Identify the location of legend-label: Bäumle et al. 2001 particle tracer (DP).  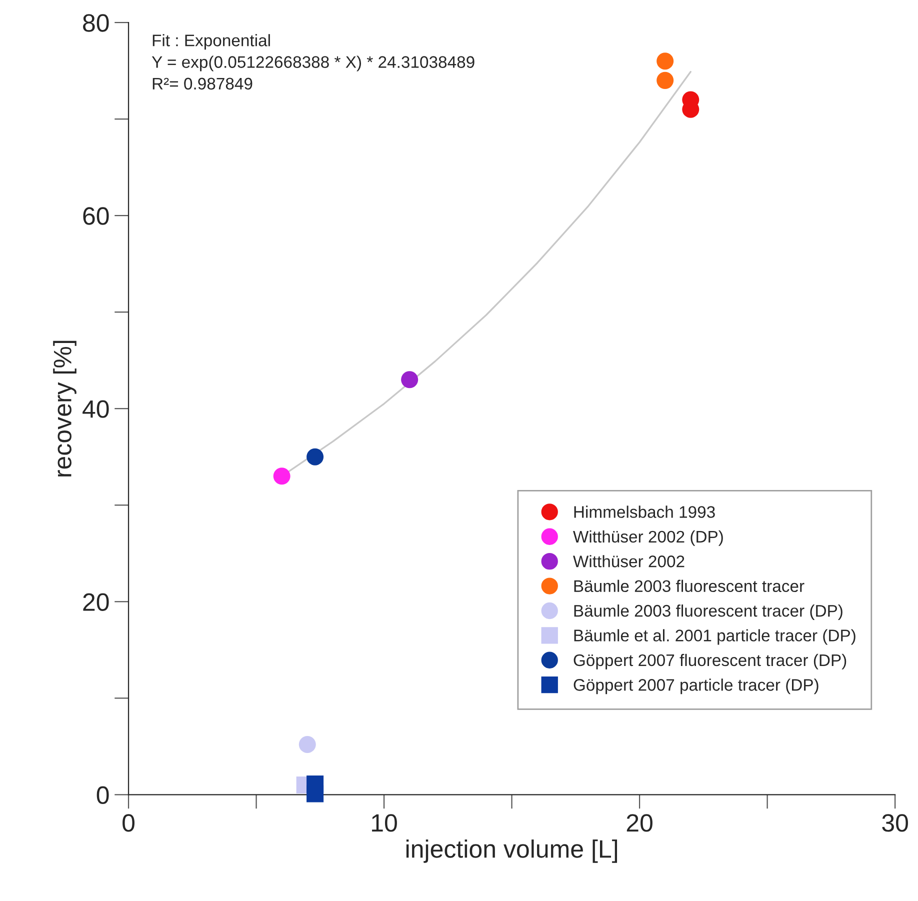
(715, 637).